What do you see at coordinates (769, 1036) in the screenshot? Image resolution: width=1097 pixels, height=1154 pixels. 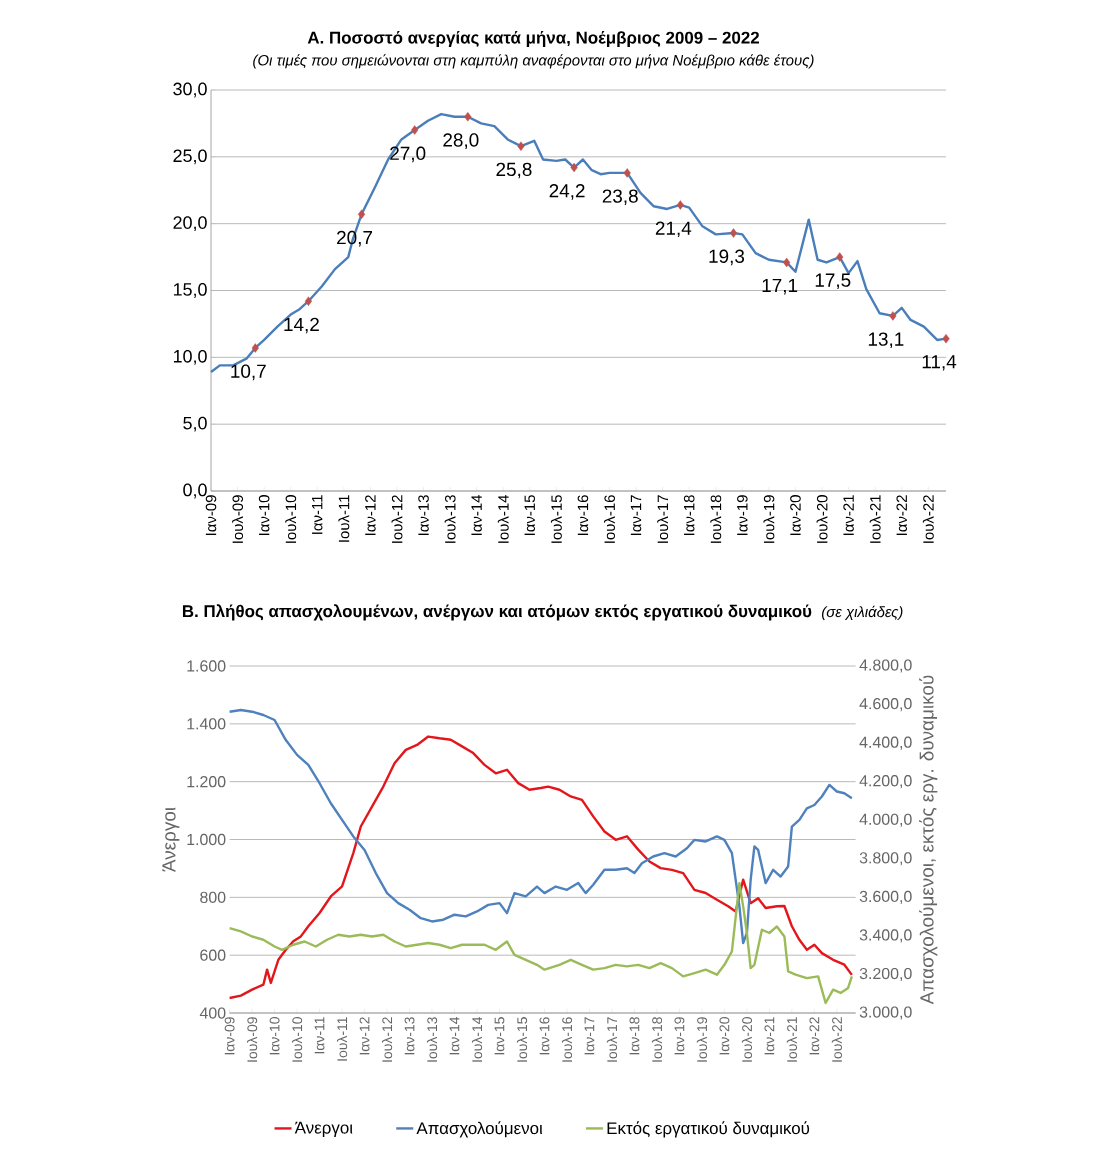 I see `x-tick-label: Ιαν-21` at bounding box center [769, 1036].